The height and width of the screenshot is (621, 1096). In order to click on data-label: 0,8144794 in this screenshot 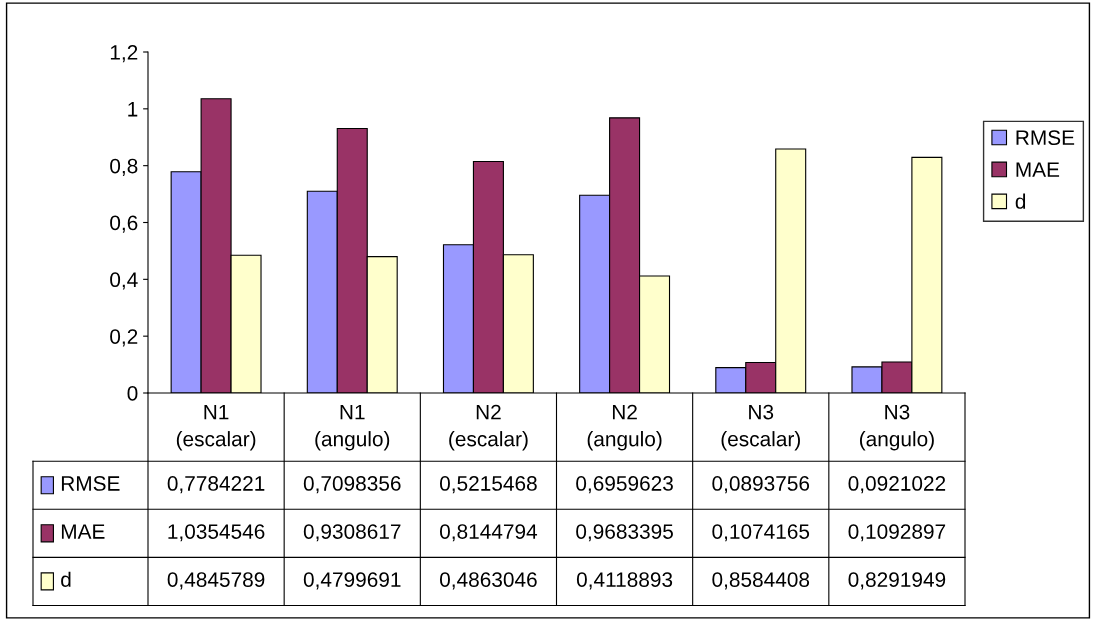, I will do `click(489, 533)`.